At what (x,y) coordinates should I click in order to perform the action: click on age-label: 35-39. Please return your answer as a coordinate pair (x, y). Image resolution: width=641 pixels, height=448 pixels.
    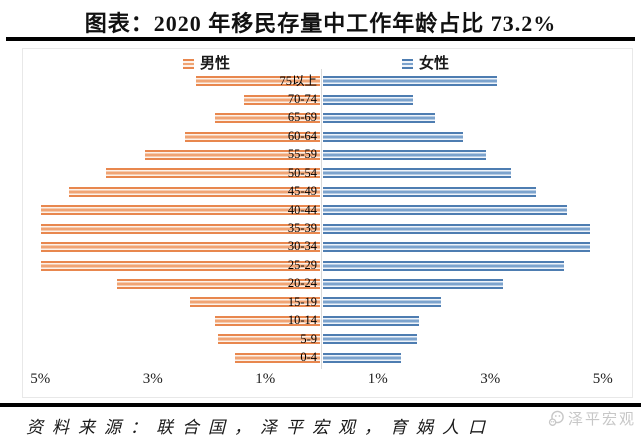
    Looking at the image, I should click on (302, 228).